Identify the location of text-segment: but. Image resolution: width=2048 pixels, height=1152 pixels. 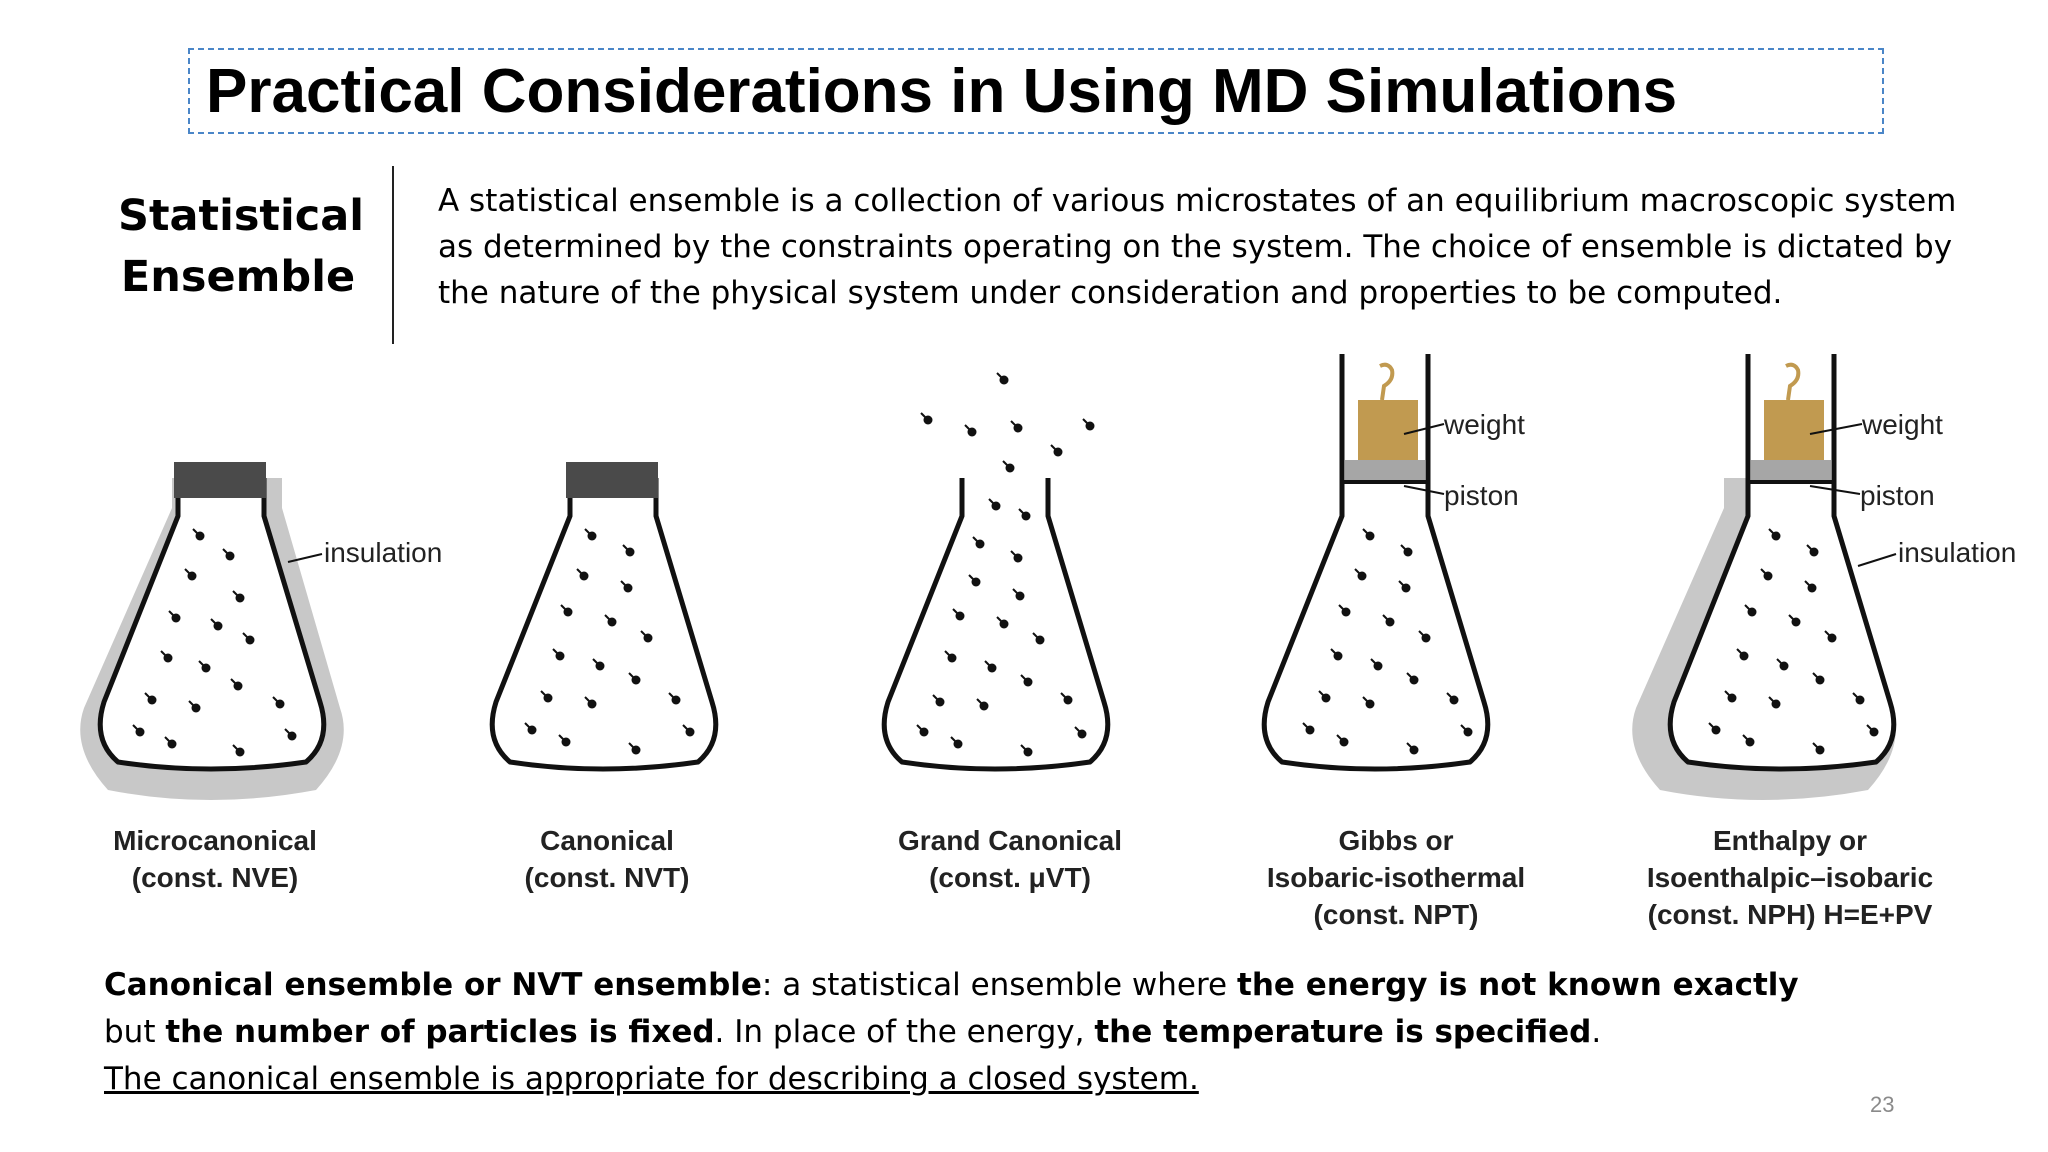
(135, 1032).